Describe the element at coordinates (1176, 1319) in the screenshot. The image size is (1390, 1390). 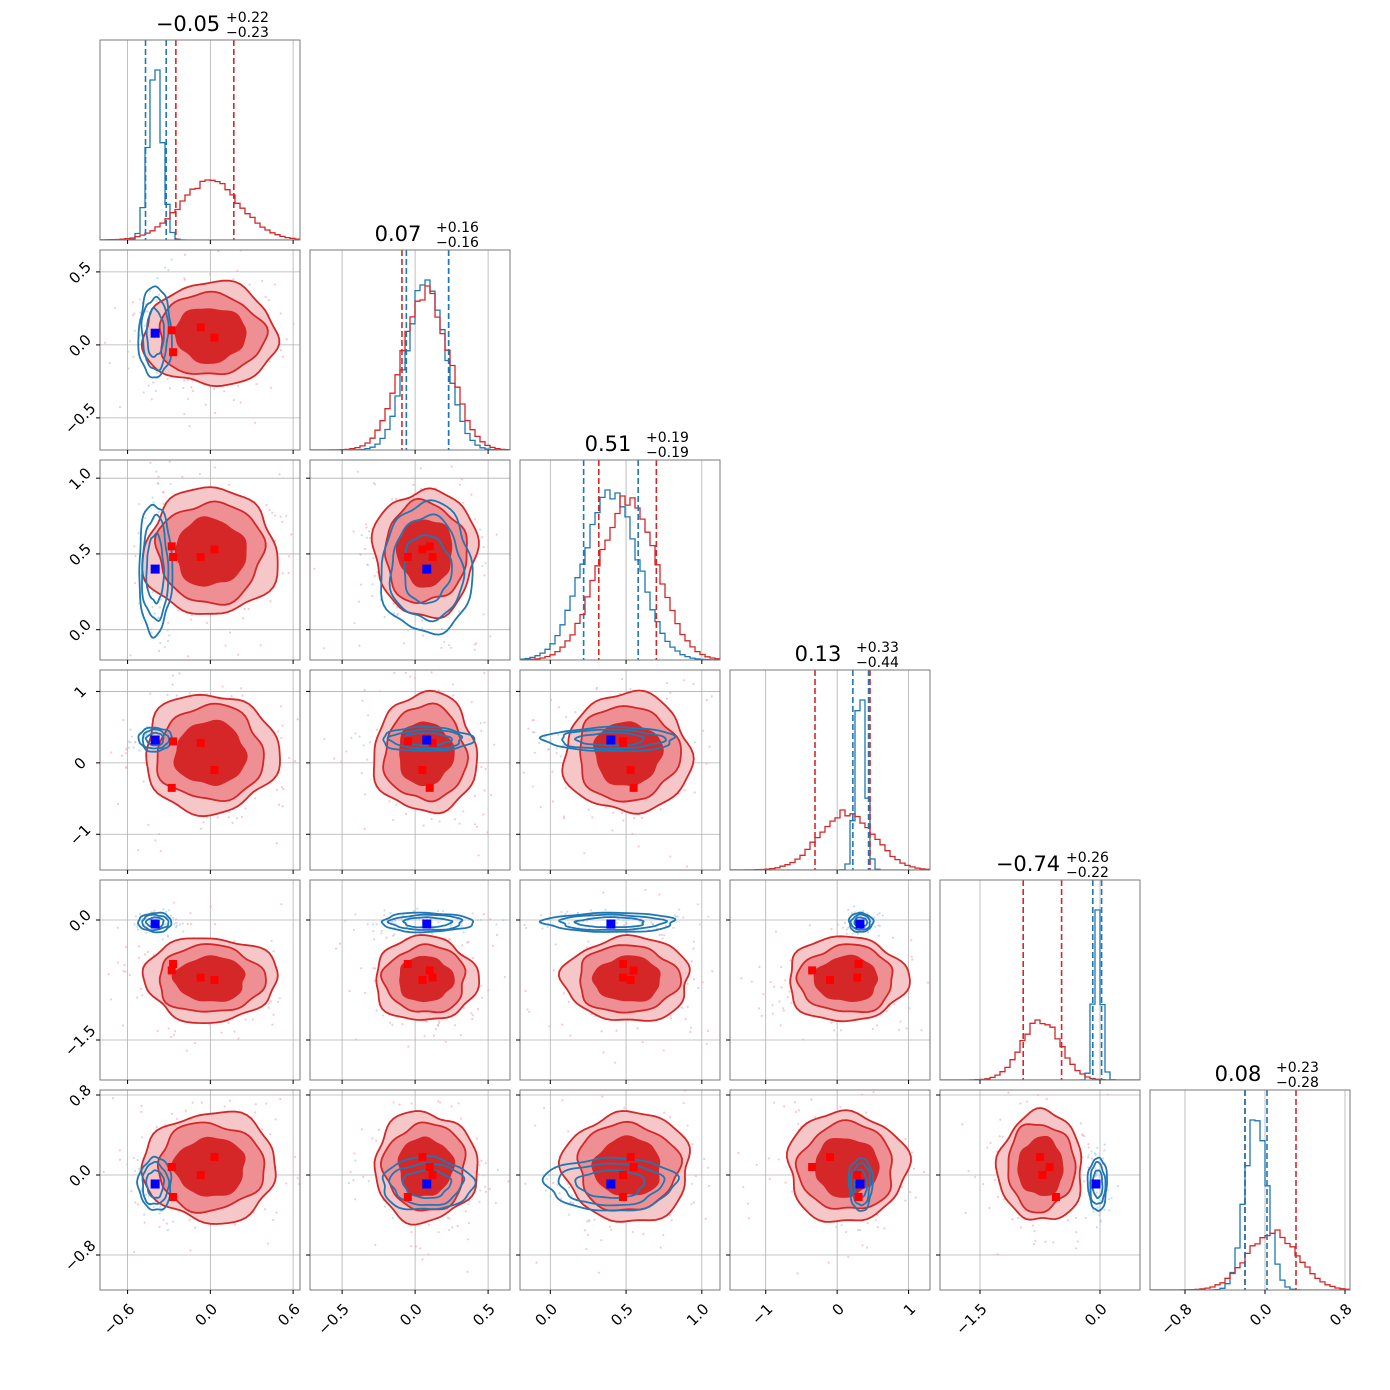
I see `x-tick-label: −0.8` at that location.